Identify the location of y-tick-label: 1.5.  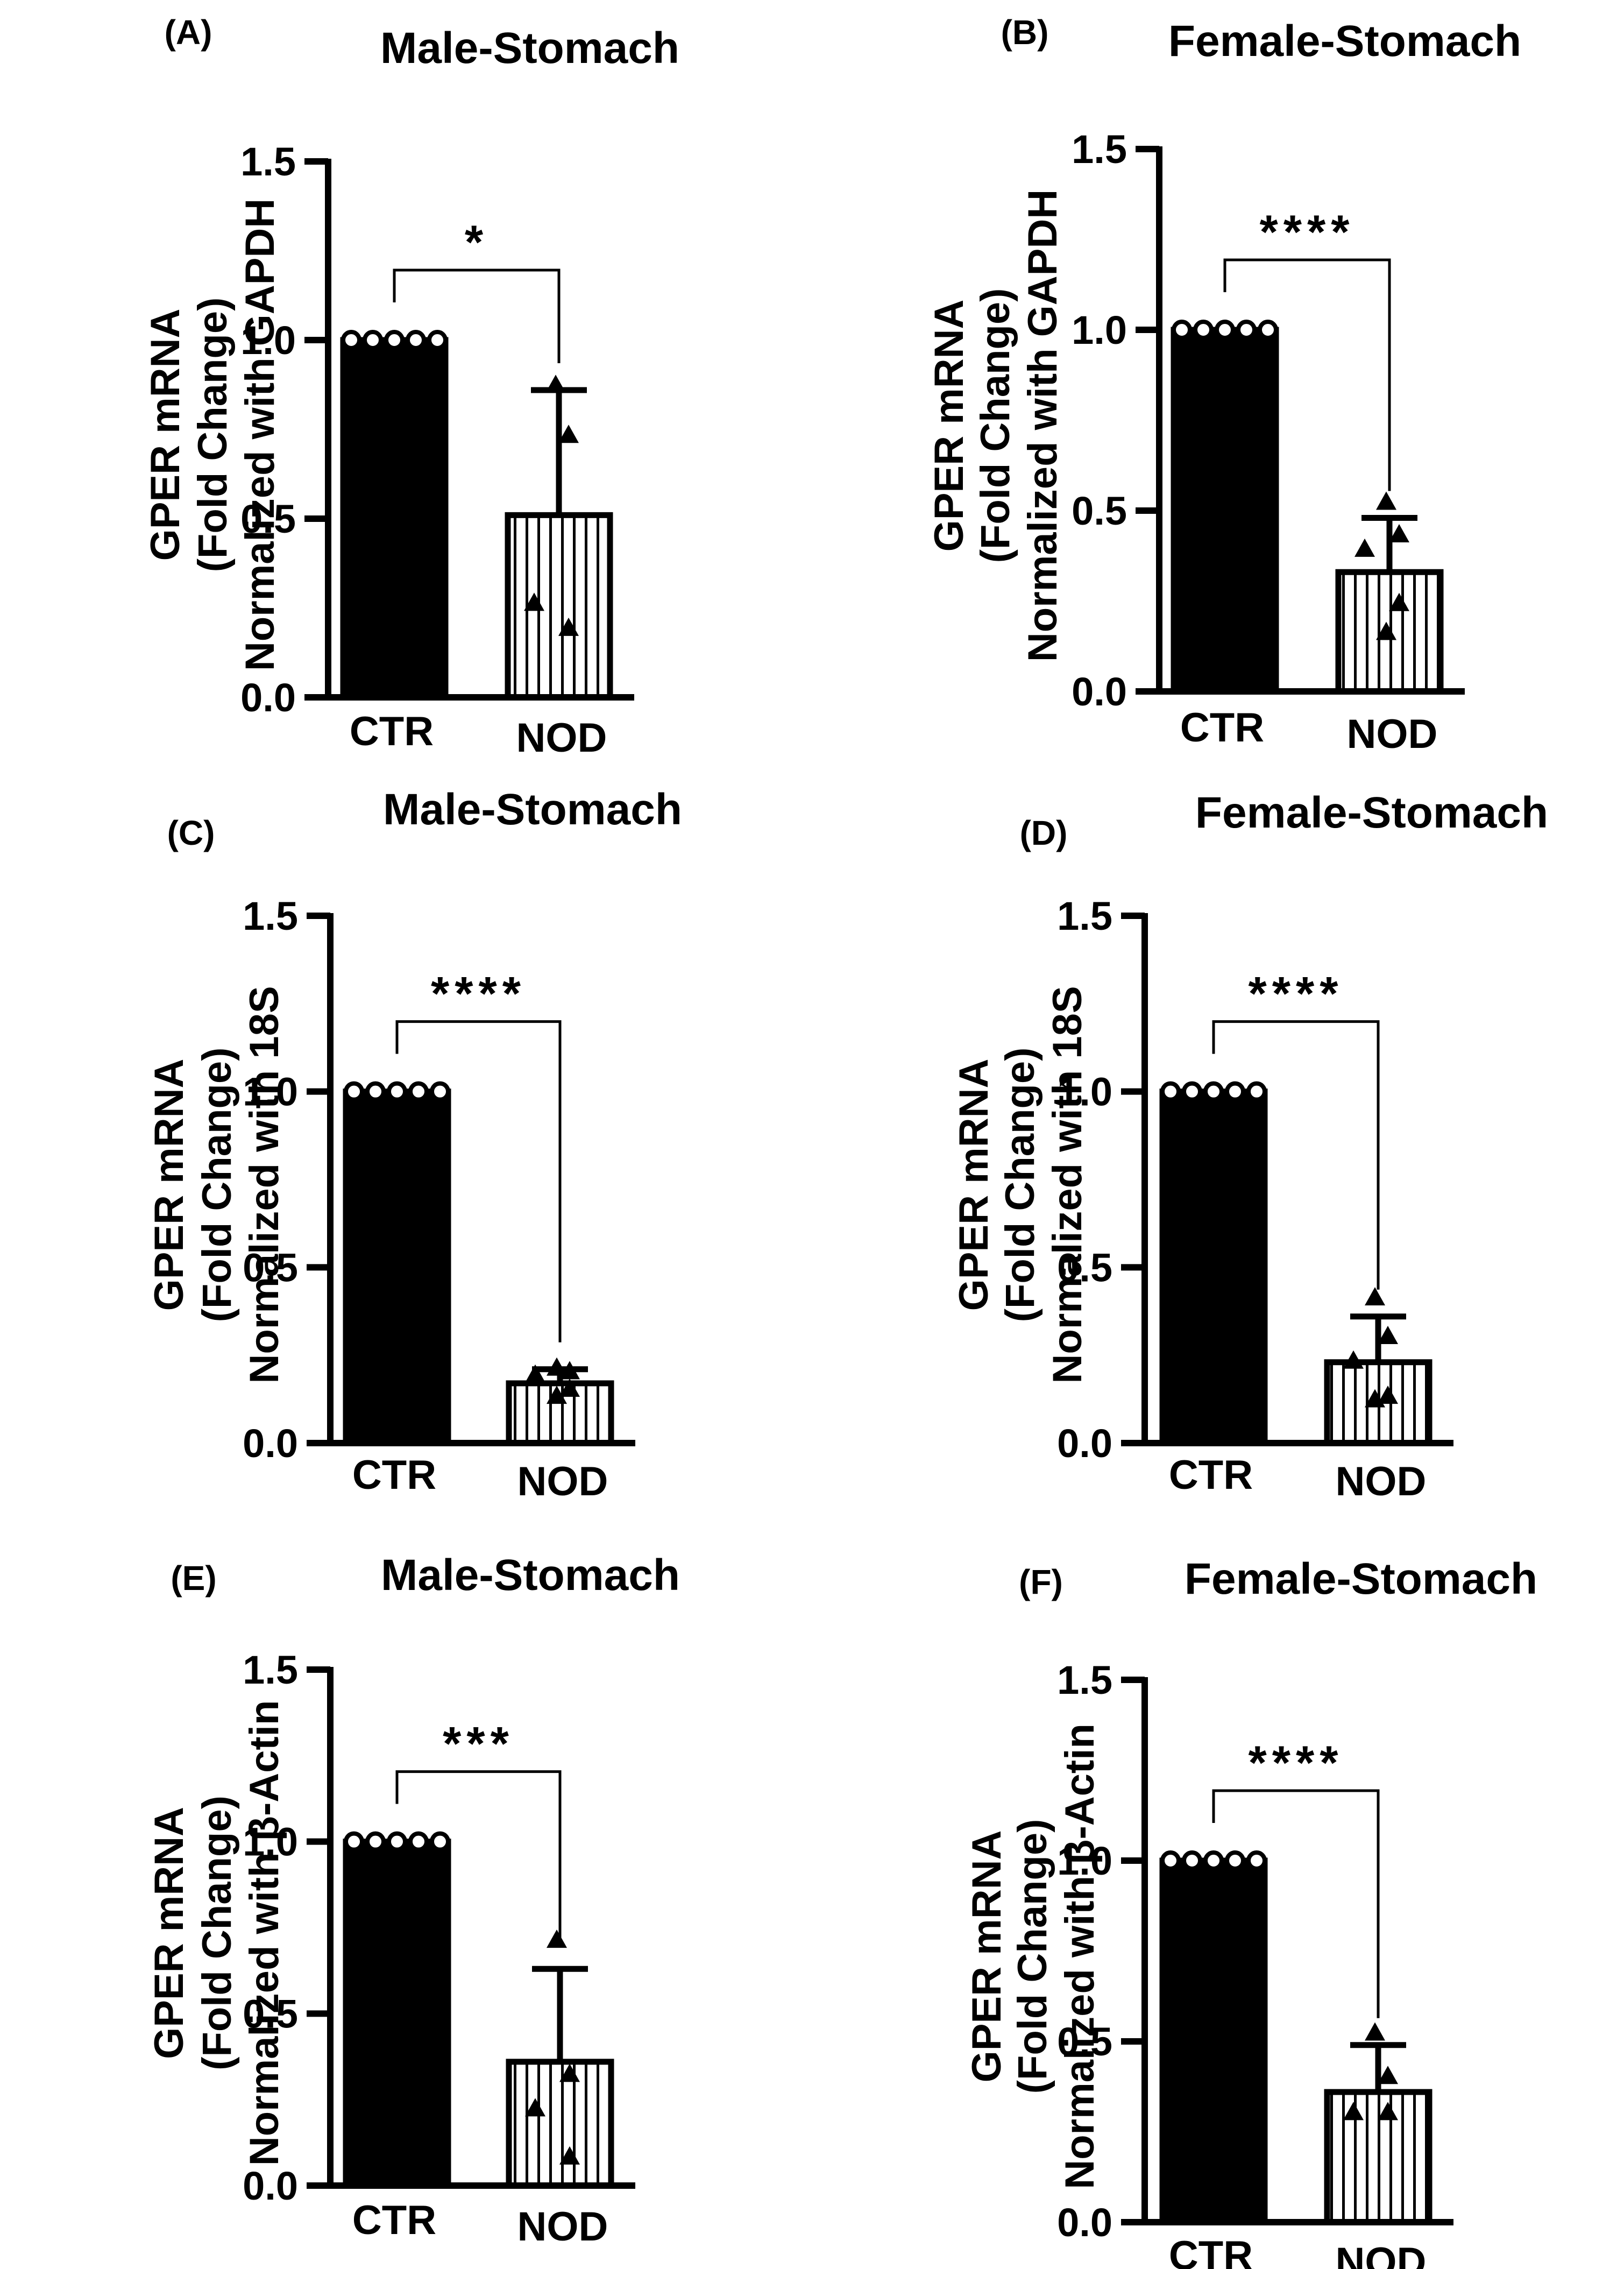
(1084, 1680).